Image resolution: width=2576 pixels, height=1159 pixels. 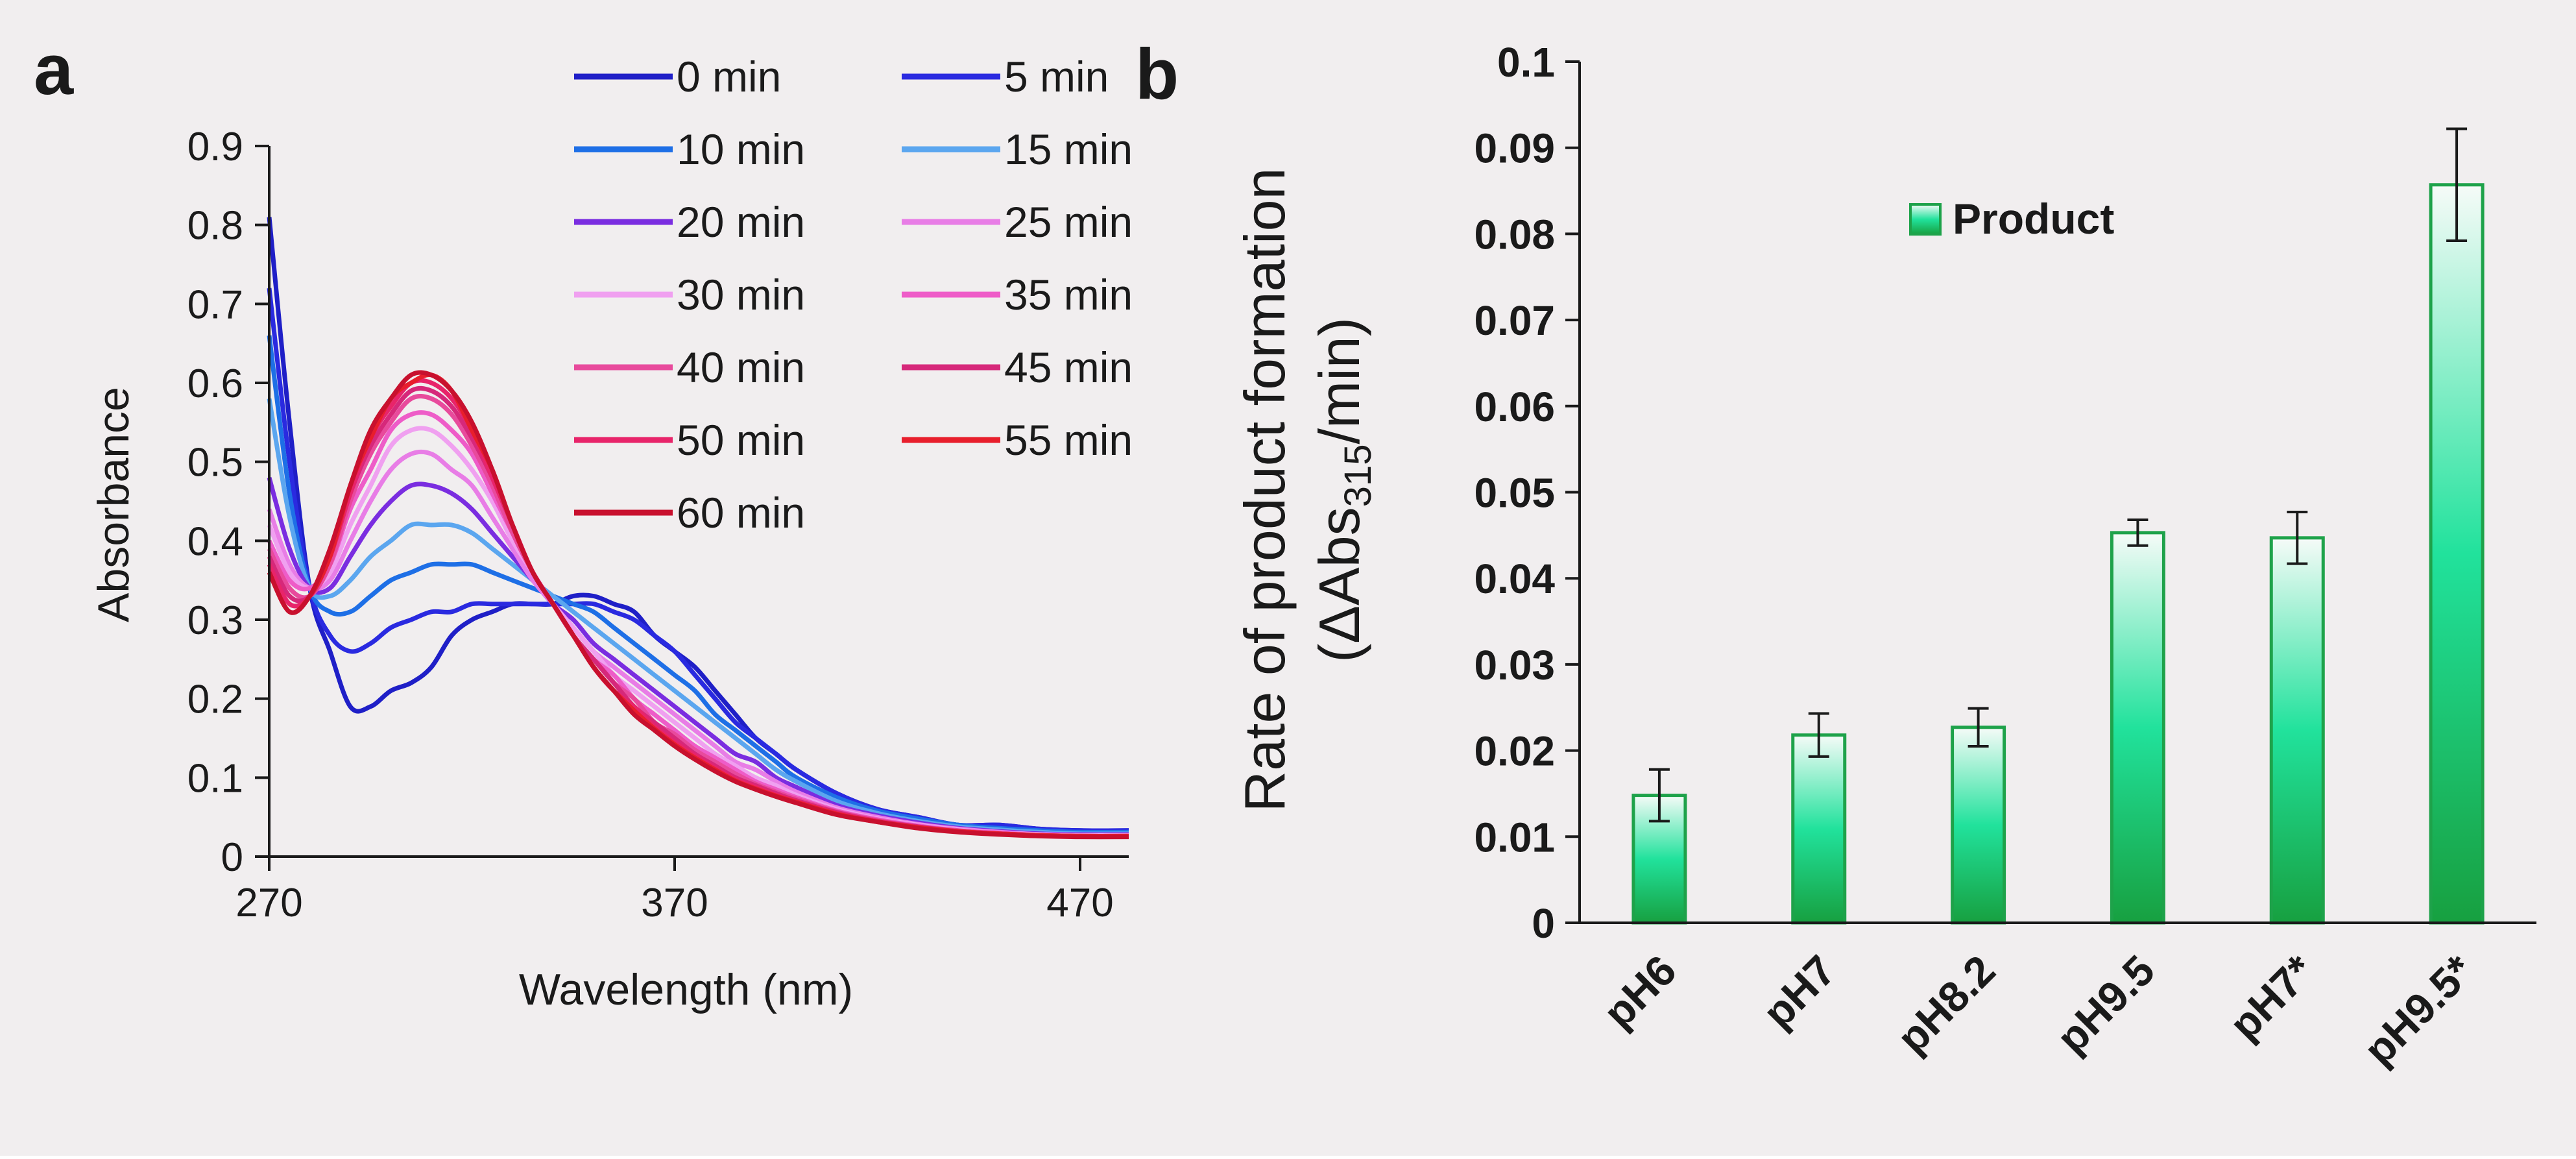 What do you see at coordinates (2457, 554) in the screenshot?
I see `bar-pH9.5*` at bounding box center [2457, 554].